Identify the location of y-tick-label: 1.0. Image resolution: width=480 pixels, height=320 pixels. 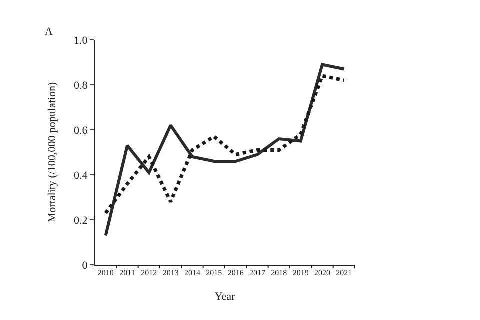
(81, 40).